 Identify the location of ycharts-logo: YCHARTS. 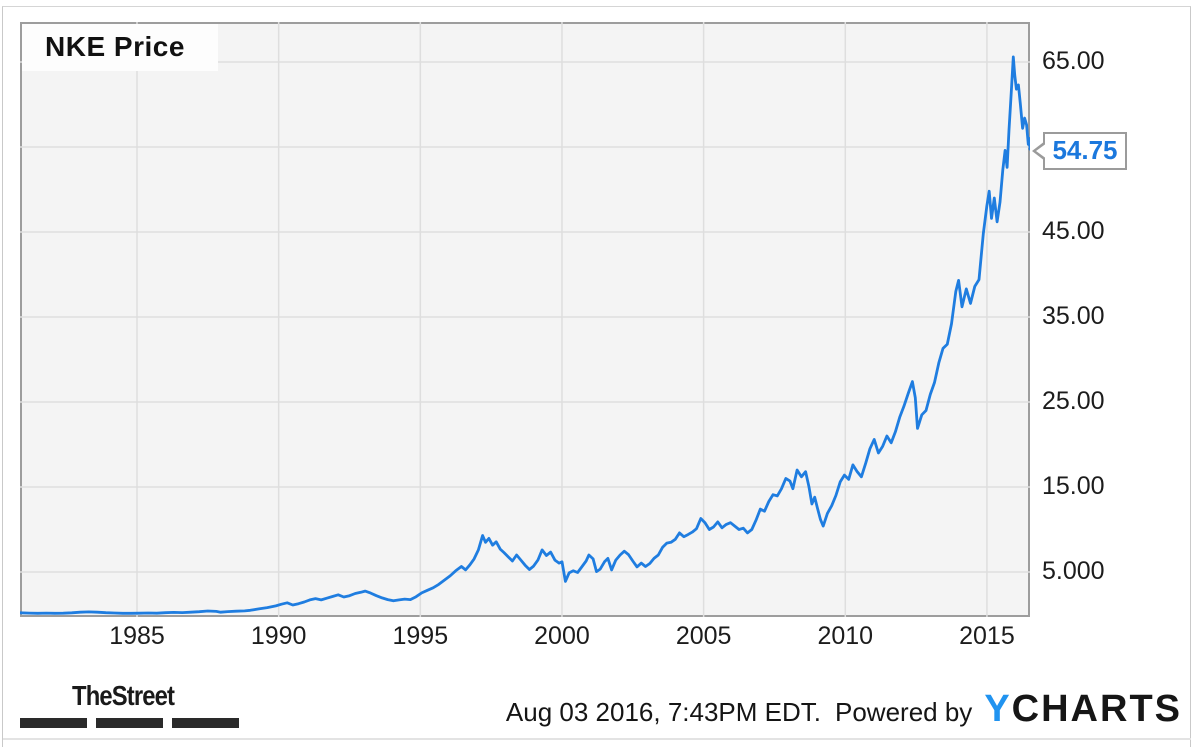
(1083, 709).